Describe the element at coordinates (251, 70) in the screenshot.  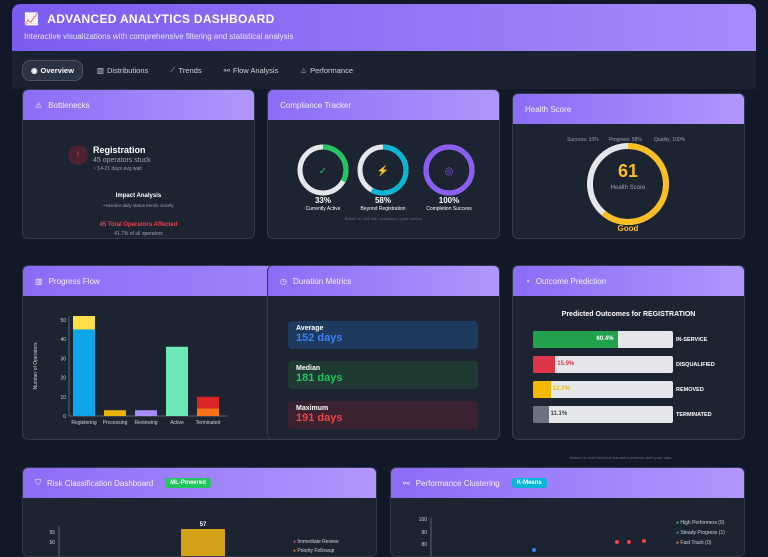
I see `tab-flow-analysis: ⚯ Flow Analysis` at that location.